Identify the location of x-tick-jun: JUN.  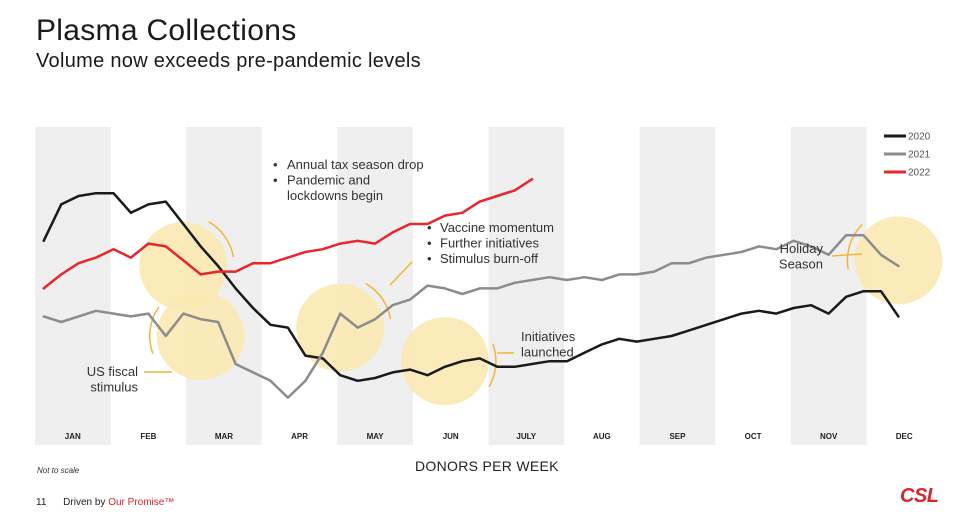
(451, 436).